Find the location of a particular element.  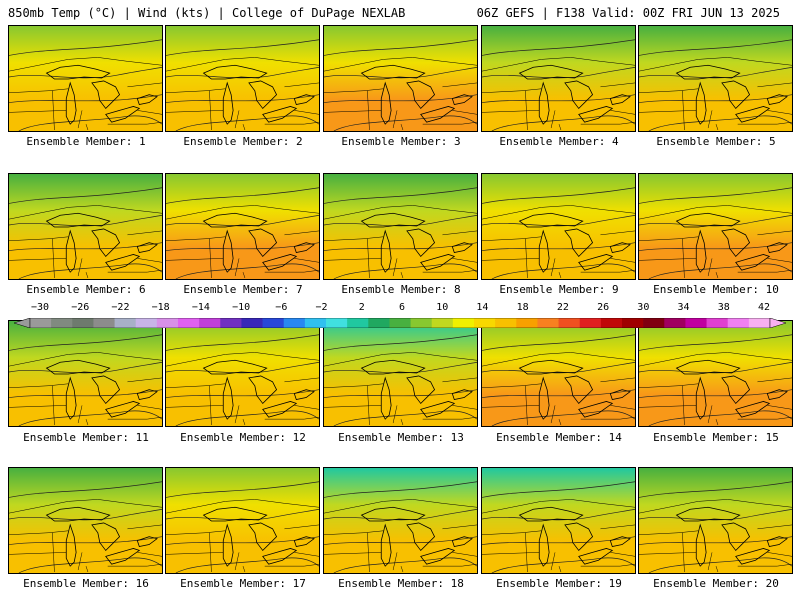

ensemble-member-label: Ensemble Member: 12 is located at coordinates (243, 437).